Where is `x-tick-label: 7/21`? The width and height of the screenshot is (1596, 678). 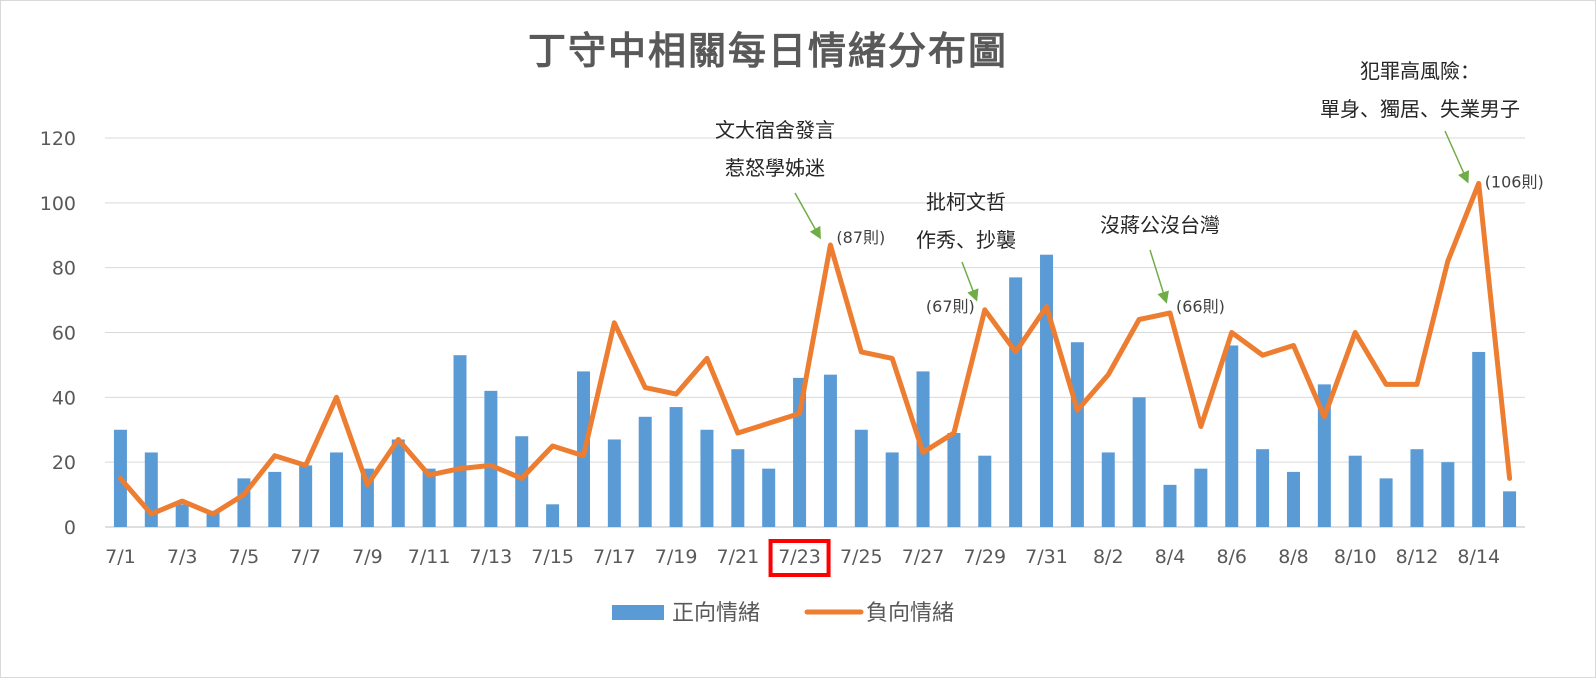
x-tick-label: 7/21 is located at coordinates (737, 557).